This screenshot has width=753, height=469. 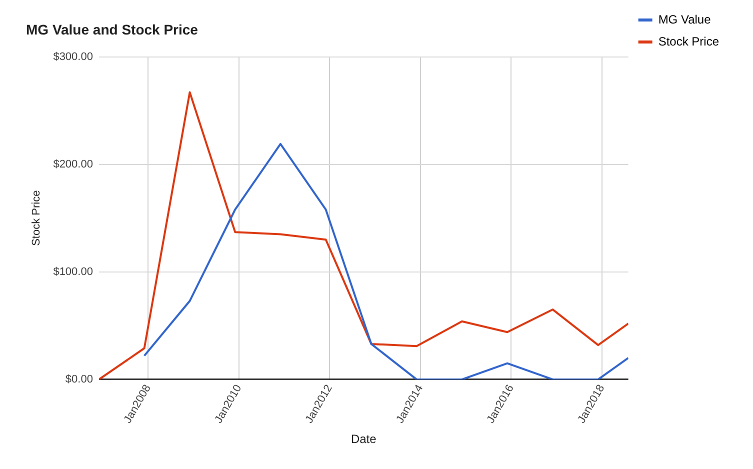 I want to click on y-tick-label: $300.00, so click(x=73, y=56).